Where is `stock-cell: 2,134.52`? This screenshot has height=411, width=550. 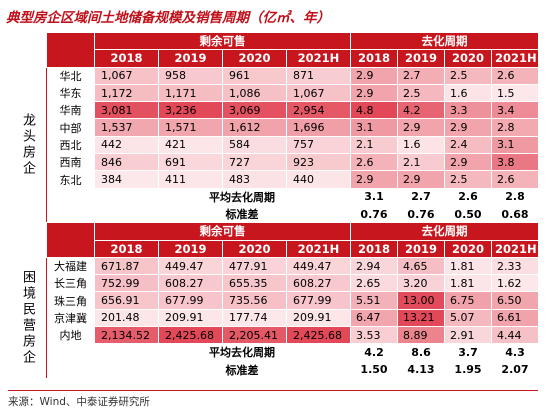 stock-cell: 2,134.52 is located at coordinates (126, 335).